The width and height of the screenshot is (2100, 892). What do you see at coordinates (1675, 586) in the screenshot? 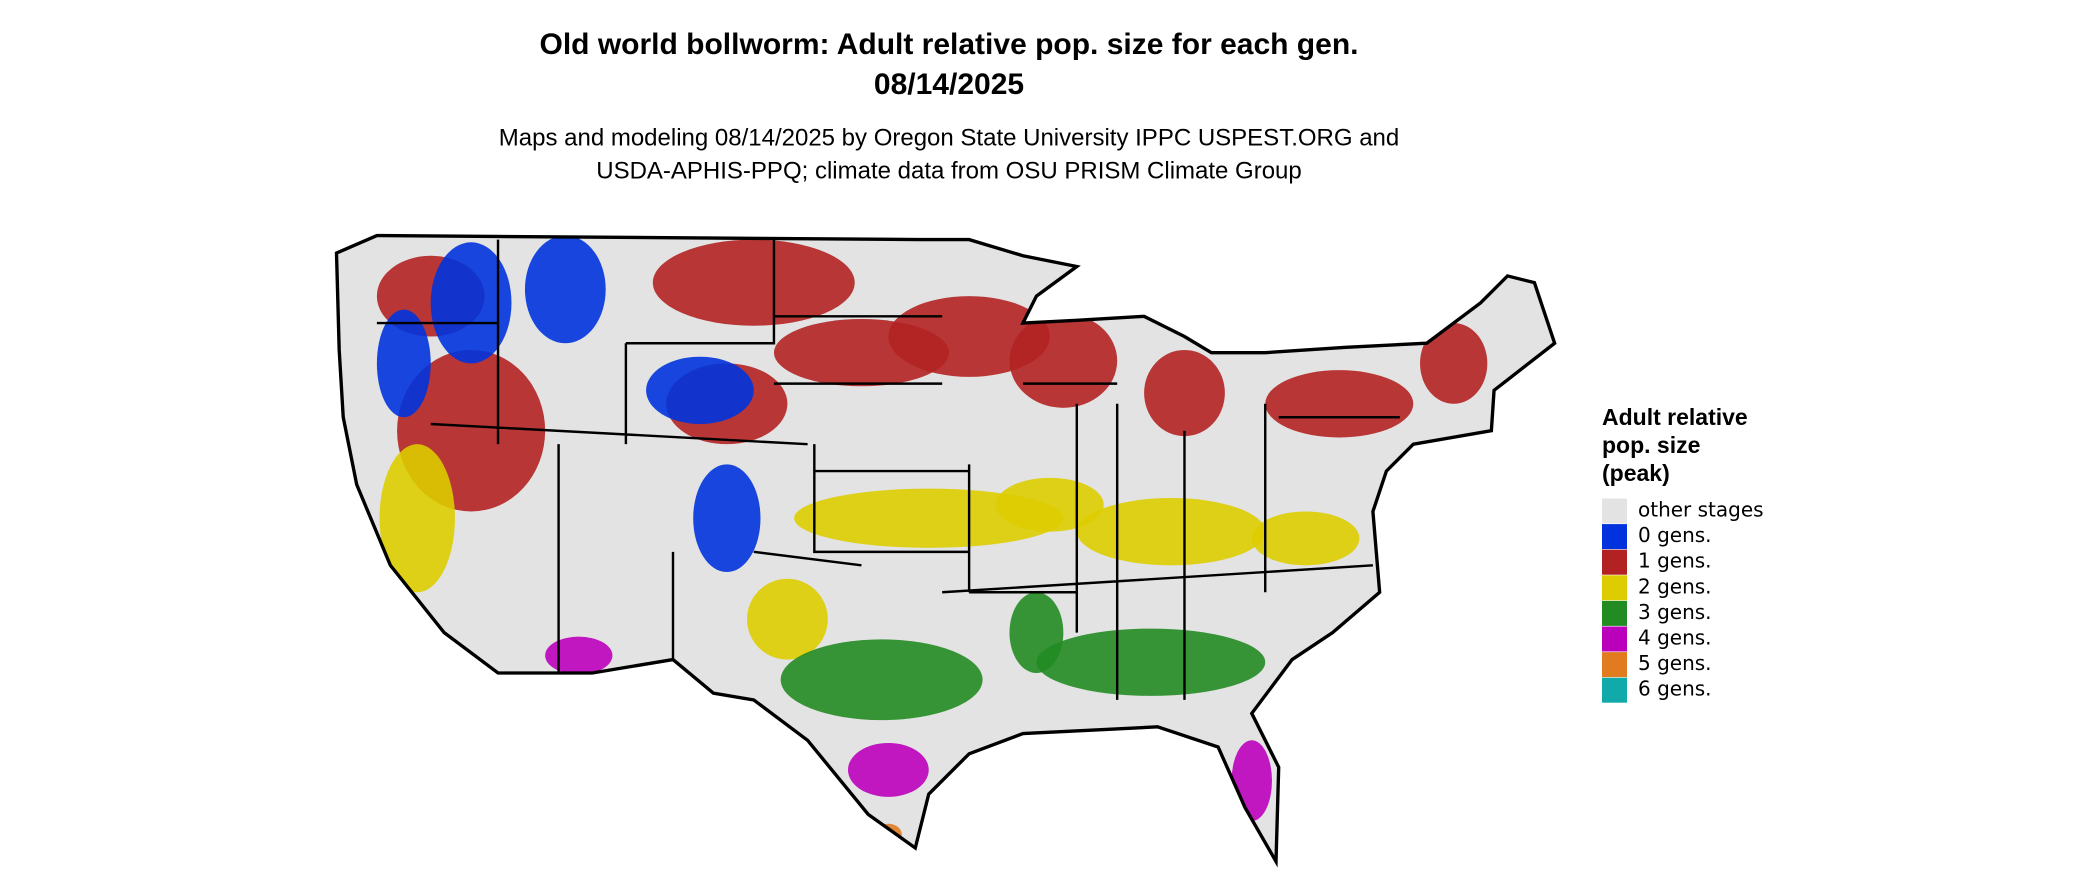
I see `legend-label: 2 gens.` at bounding box center [1675, 586].